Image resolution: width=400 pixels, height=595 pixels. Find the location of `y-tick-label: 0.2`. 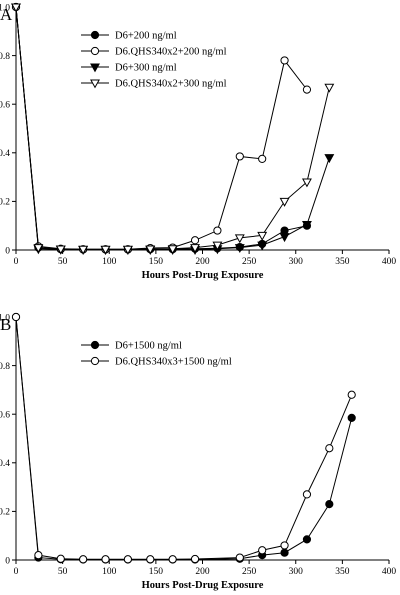

y-tick-label: 0.2 is located at coordinates (5, 513).